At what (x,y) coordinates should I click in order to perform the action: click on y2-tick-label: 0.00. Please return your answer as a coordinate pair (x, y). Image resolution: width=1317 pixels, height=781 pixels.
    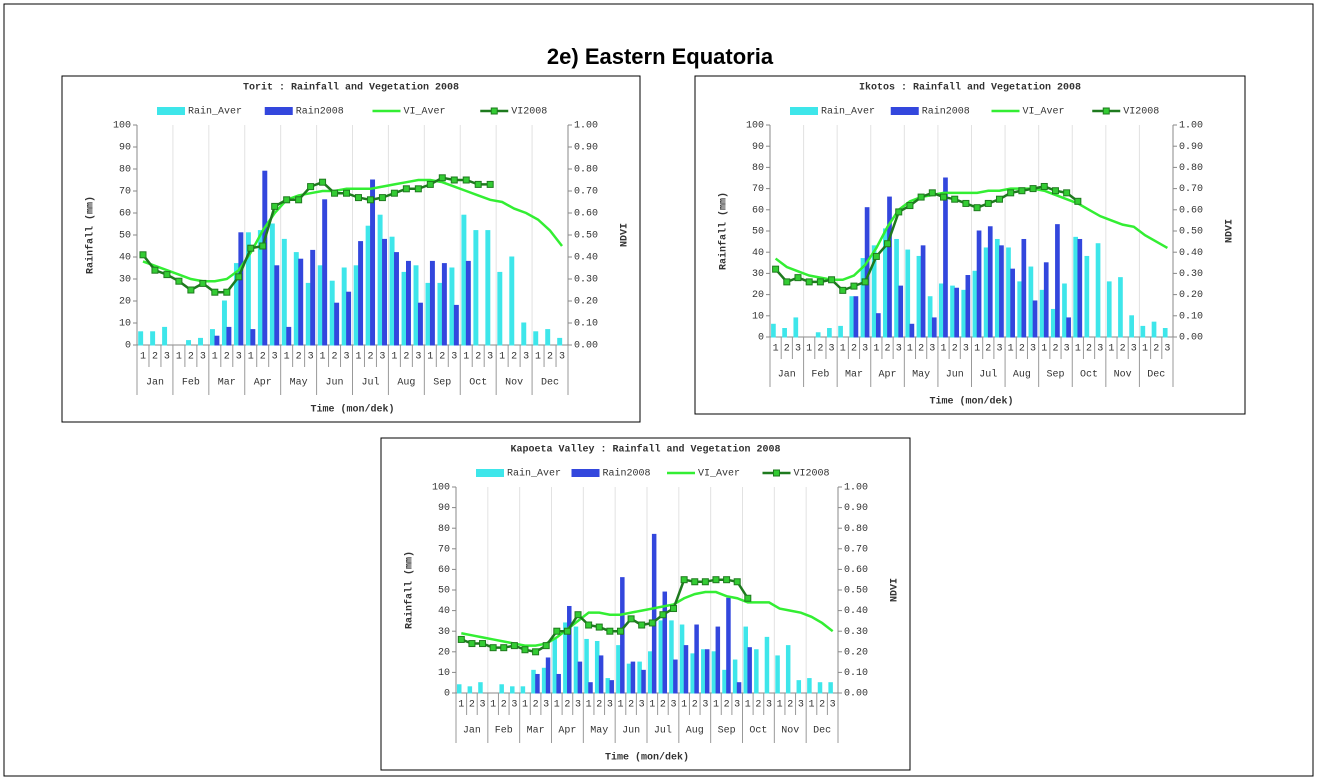
    Looking at the image, I should click on (1191, 338).